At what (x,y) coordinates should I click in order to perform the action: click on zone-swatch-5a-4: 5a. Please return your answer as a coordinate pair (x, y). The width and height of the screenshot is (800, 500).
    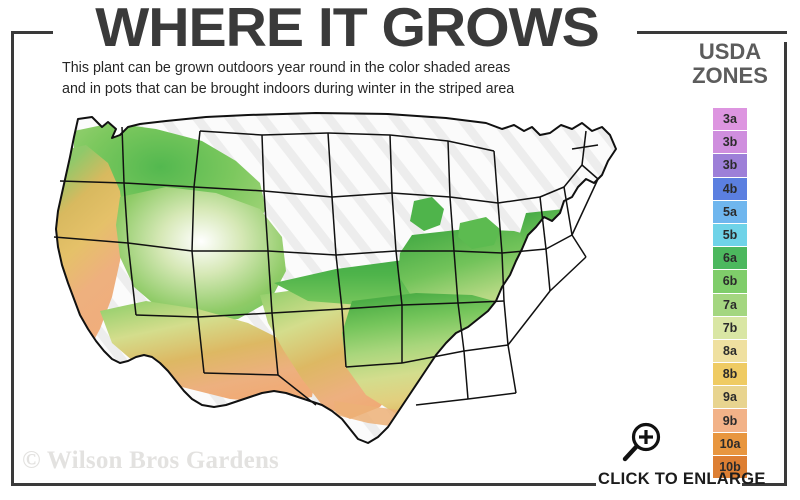
    Looking at the image, I should click on (730, 212).